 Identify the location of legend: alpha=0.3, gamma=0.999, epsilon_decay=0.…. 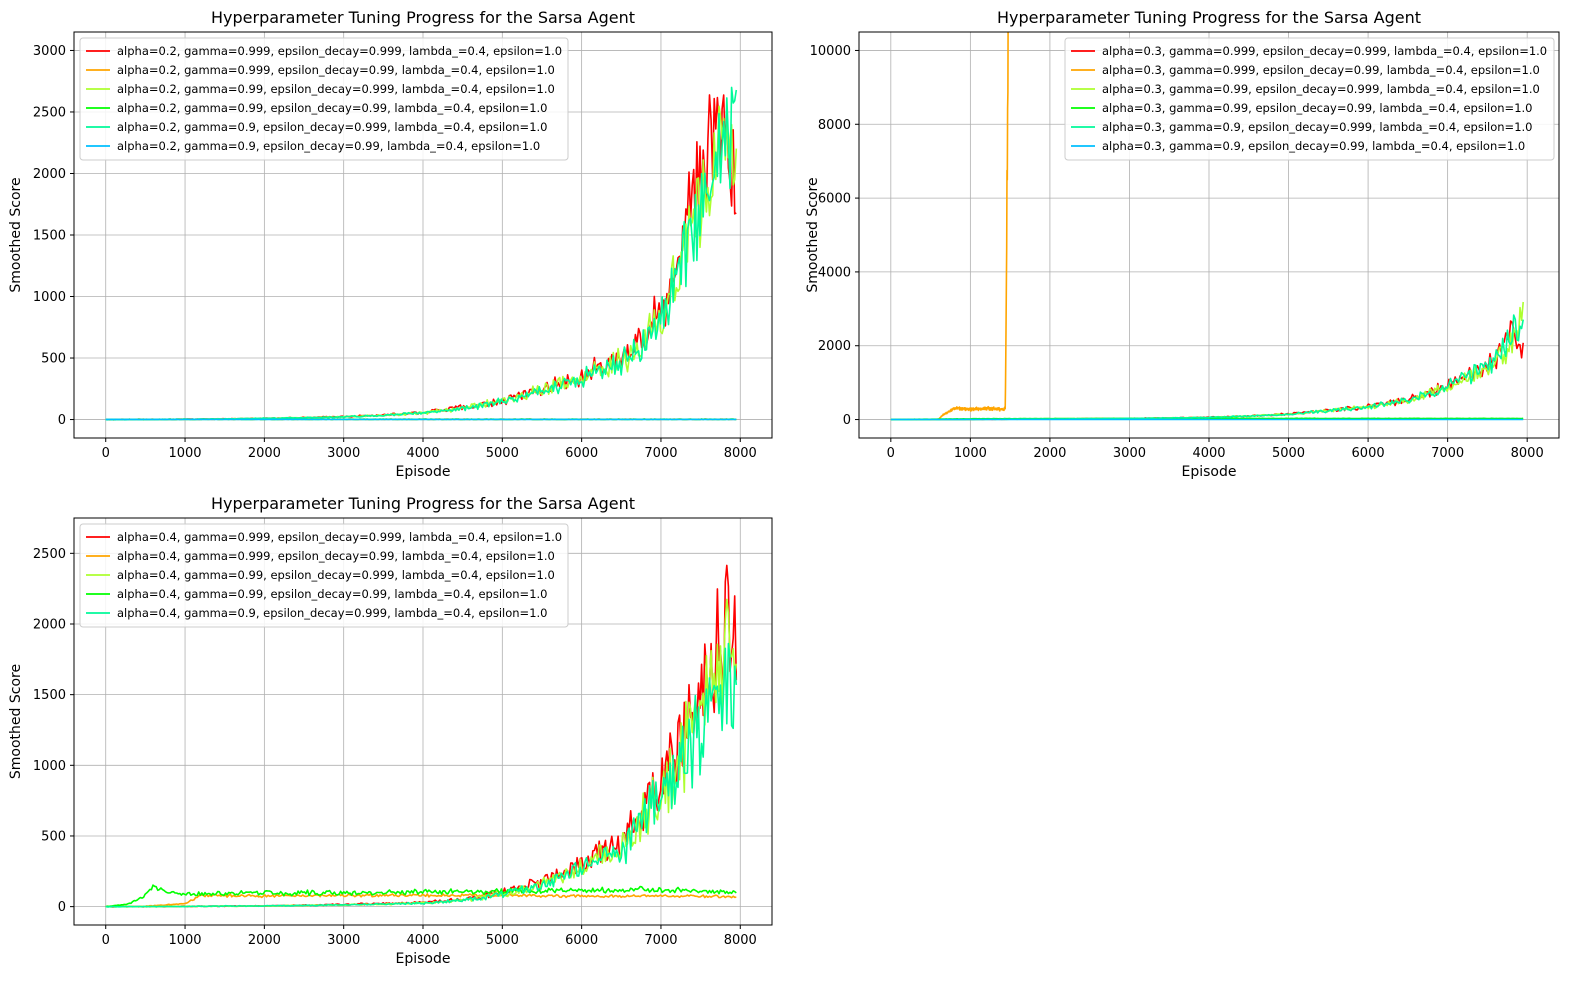
(1309, 99).